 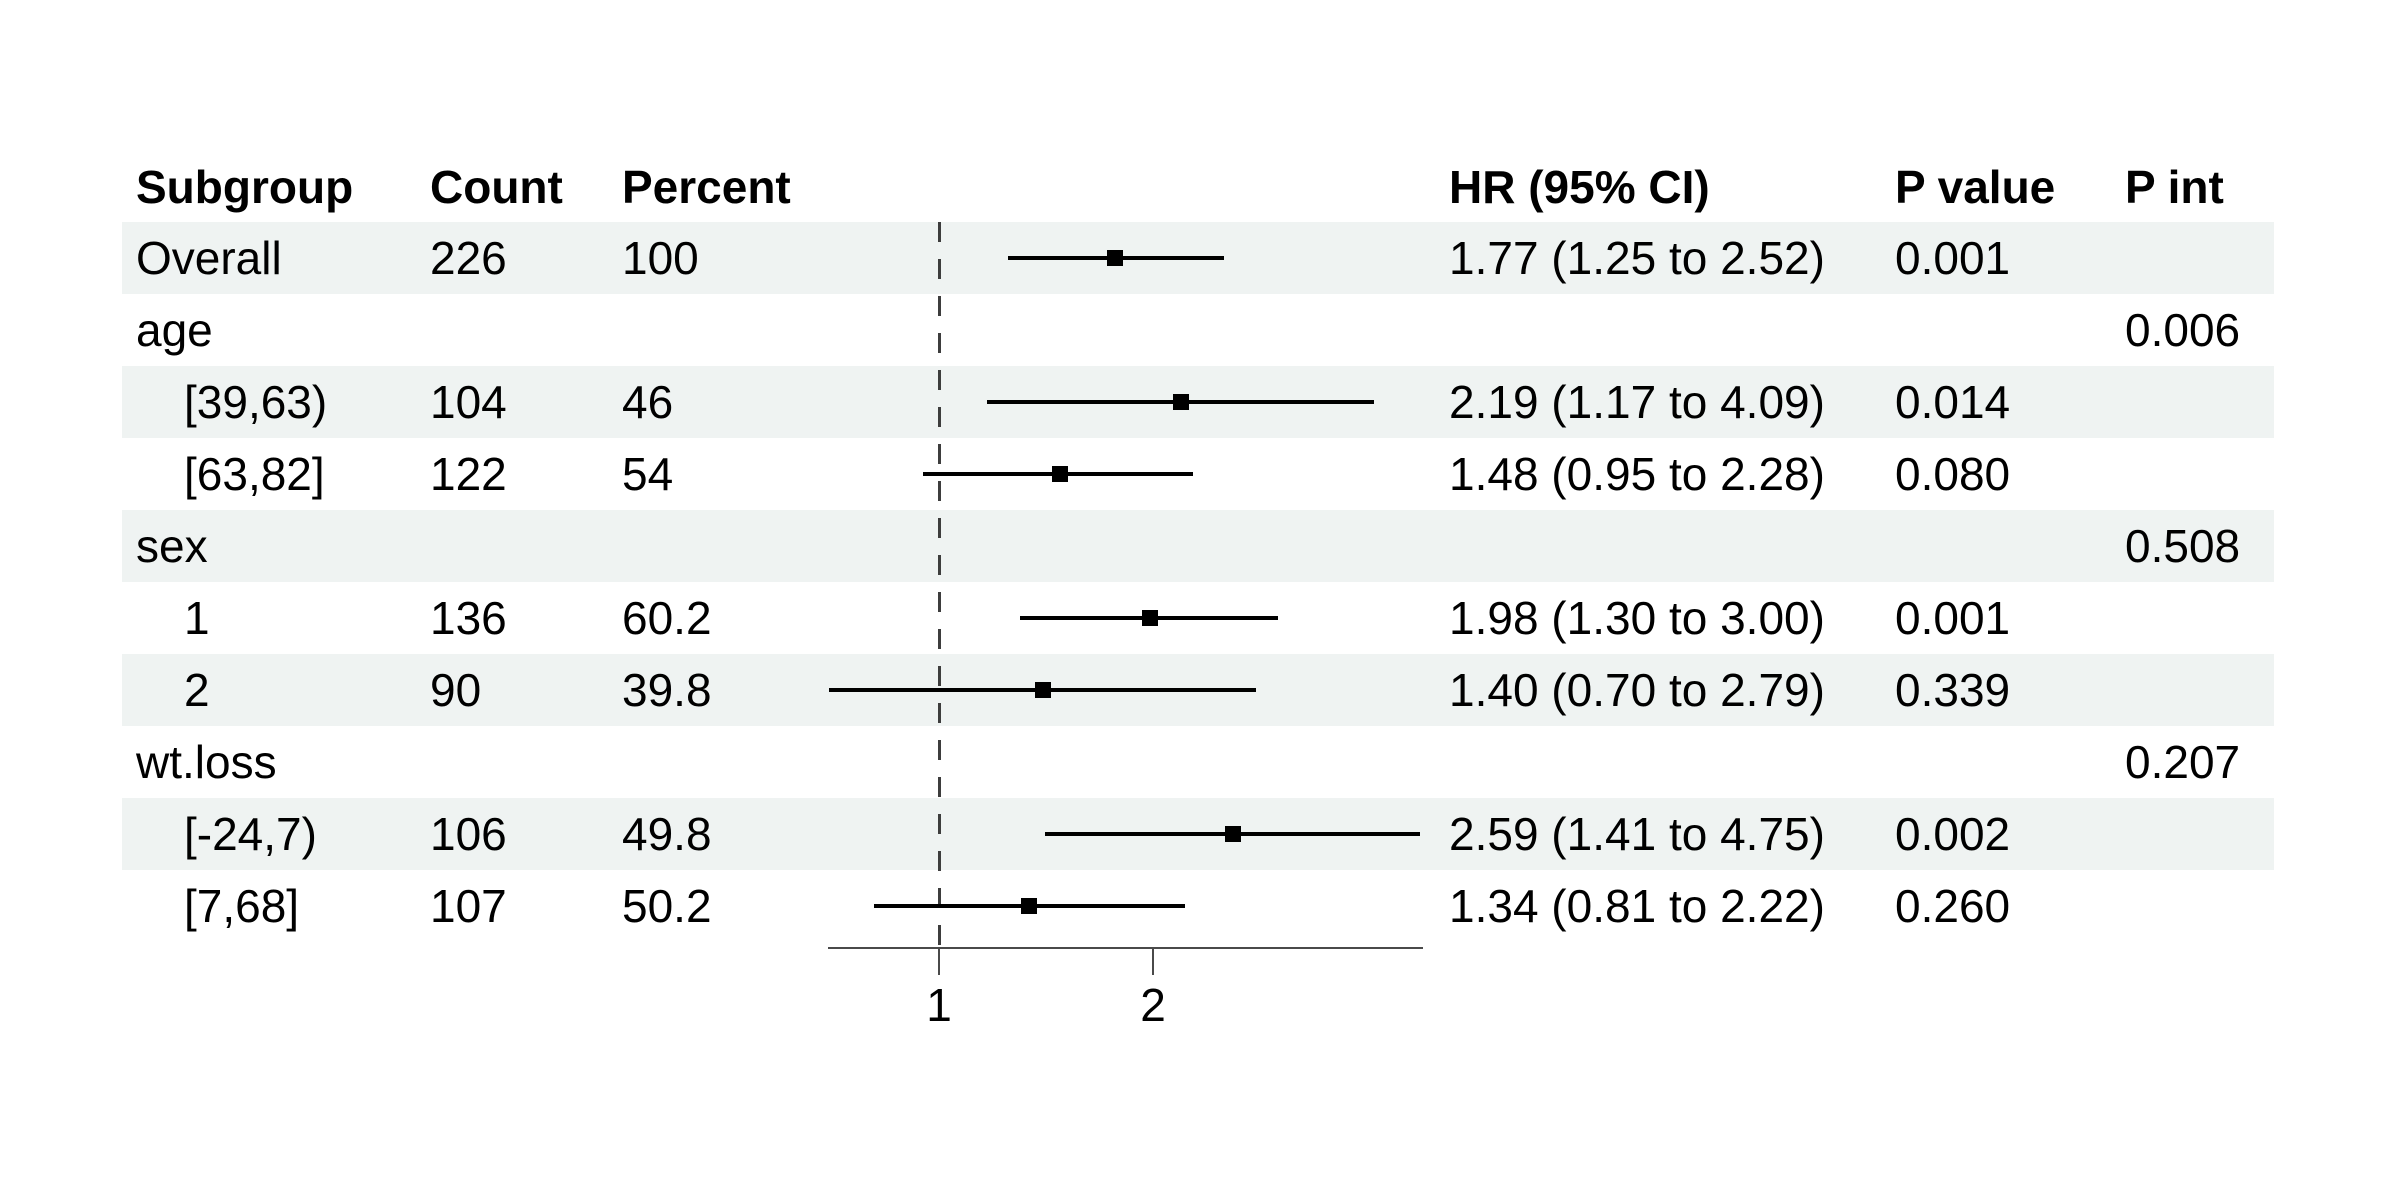 What do you see at coordinates (254, 474) in the screenshot?
I see `subgroup-cell: [63,82]` at bounding box center [254, 474].